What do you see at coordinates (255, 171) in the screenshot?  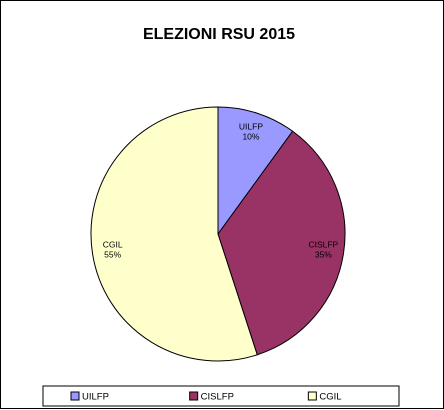 I see `pie-slice-uilfp` at bounding box center [255, 171].